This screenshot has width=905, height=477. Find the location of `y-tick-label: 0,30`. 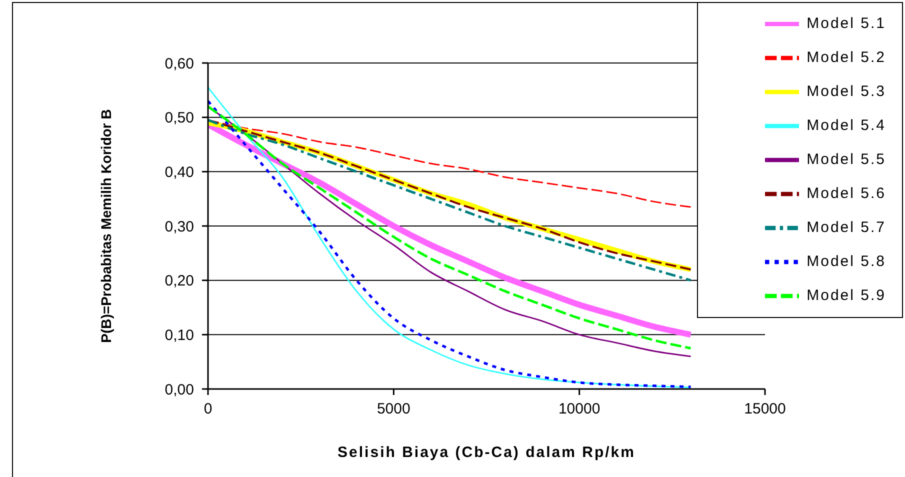

y-tick-label: 0,30 is located at coordinates (179, 227).